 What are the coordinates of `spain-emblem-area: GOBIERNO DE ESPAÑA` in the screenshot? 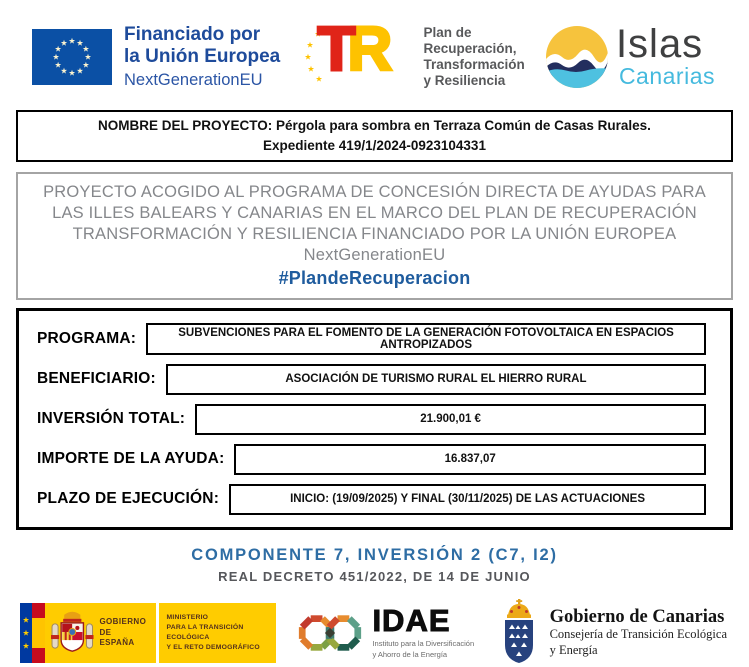 It's located at (100, 632).